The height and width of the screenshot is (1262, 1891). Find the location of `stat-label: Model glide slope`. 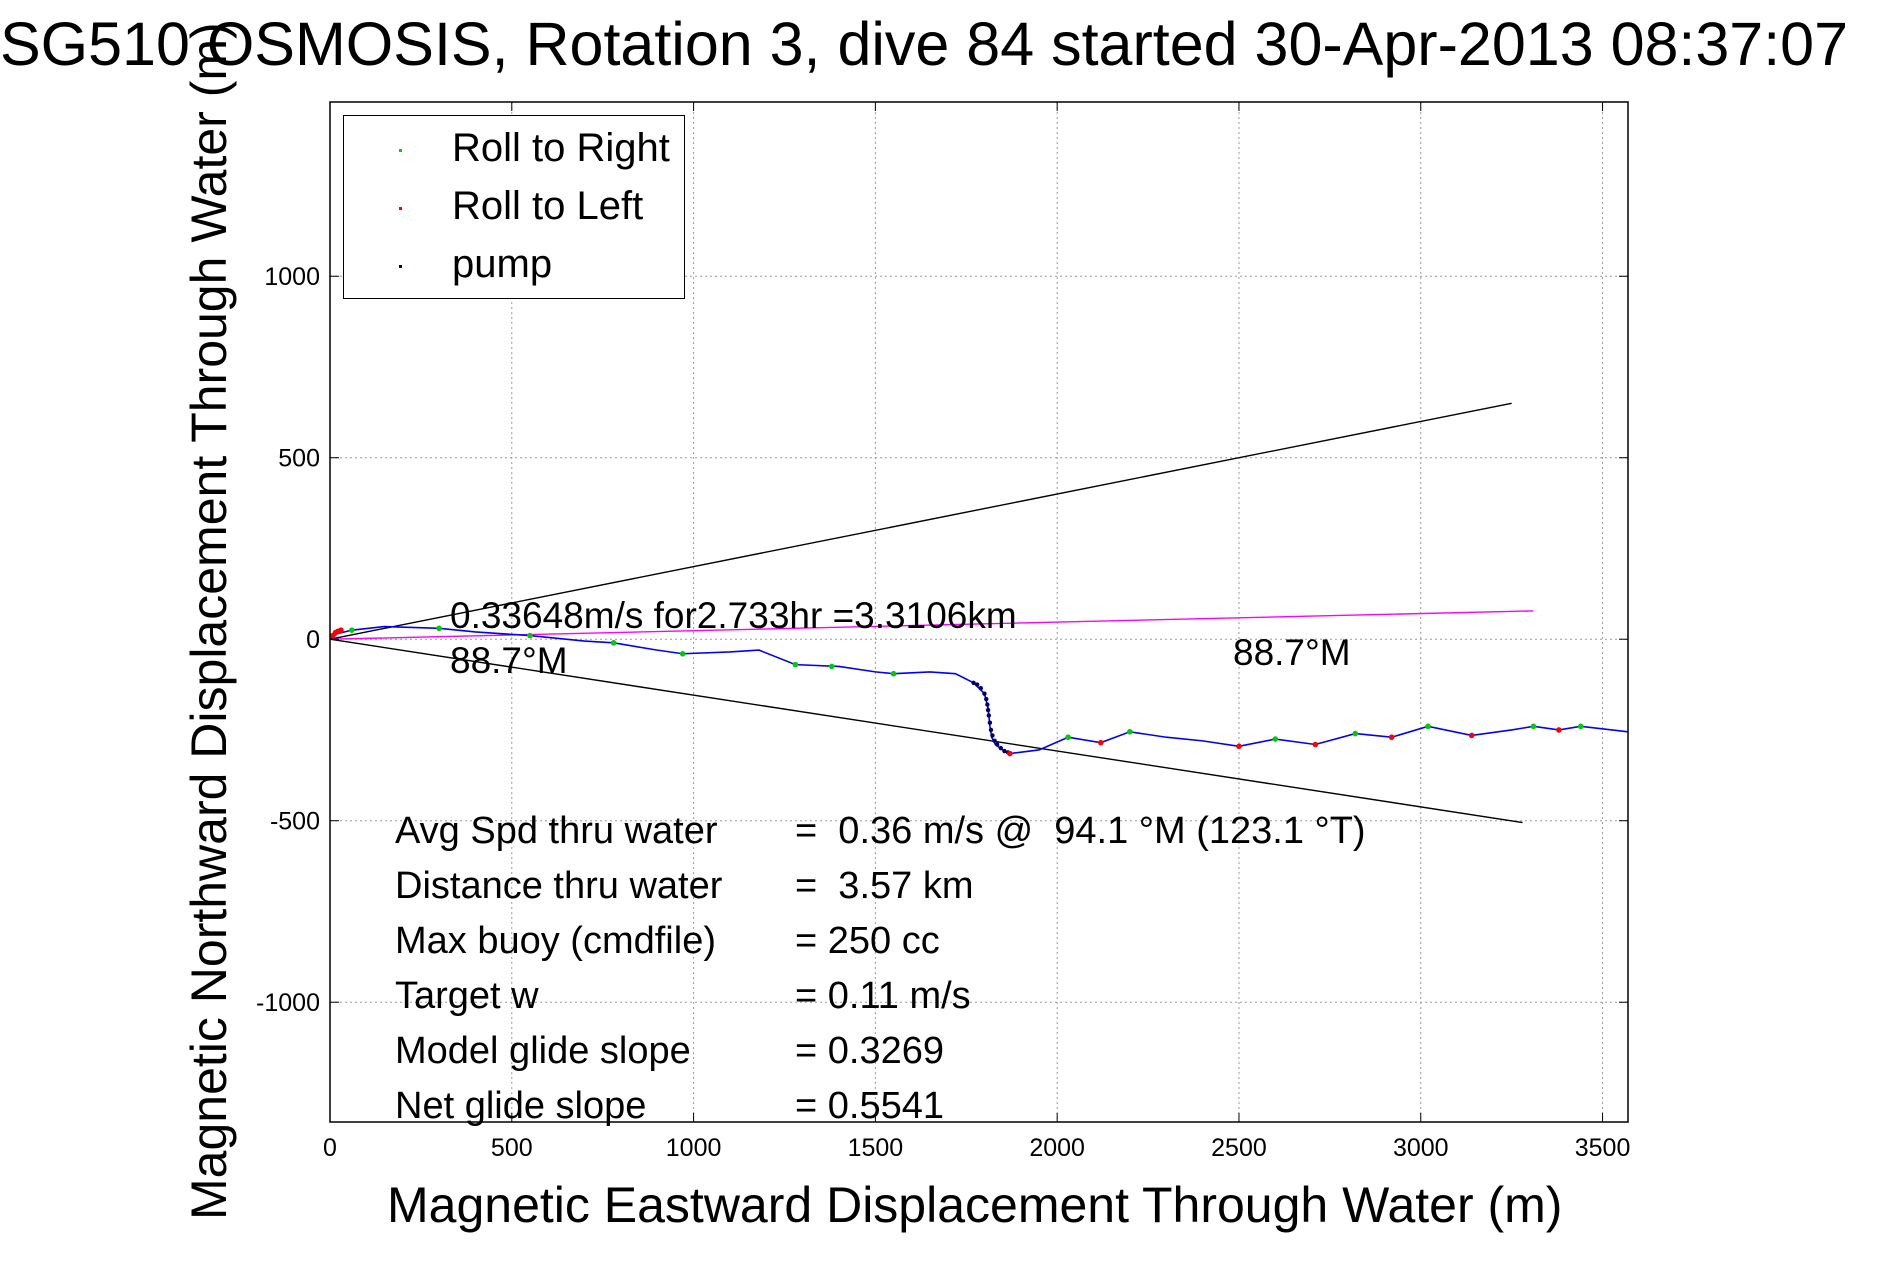

stat-label: Model glide slope is located at coordinates (543, 1051).